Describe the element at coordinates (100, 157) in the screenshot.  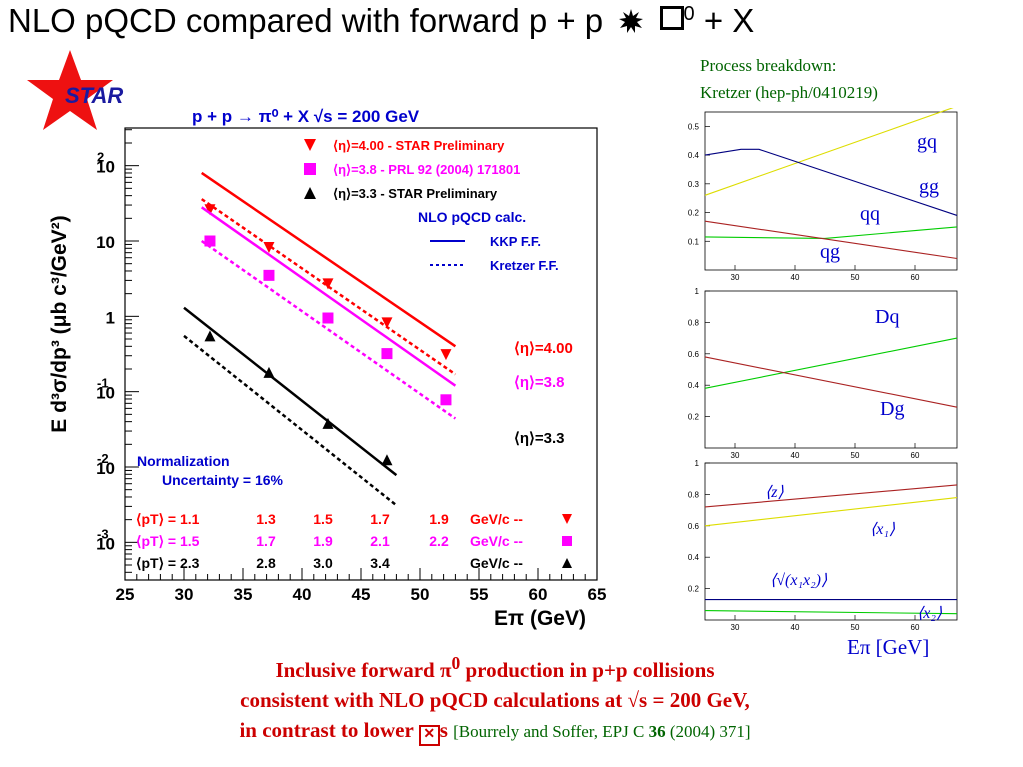
I see `y-tick-exponent: 2` at that location.